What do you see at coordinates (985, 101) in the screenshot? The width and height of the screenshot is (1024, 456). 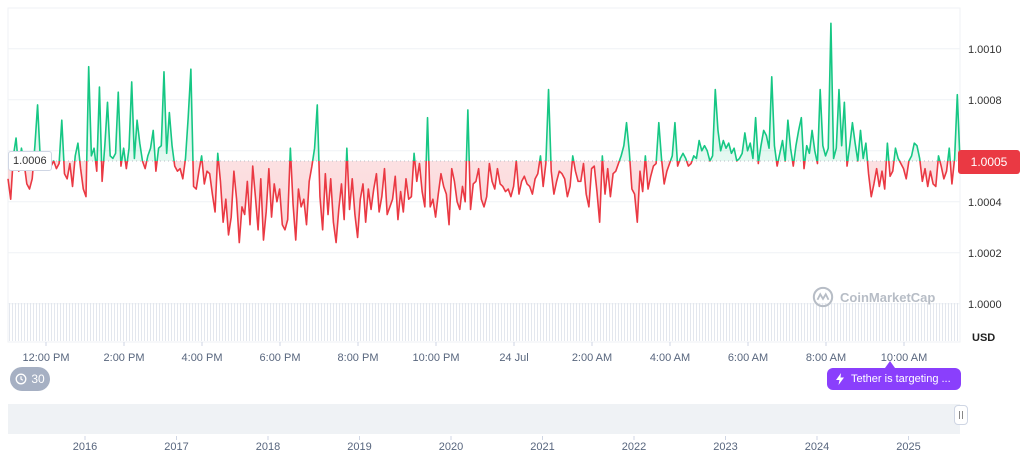 I see `y-tick-label: 1.0008` at bounding box center [985, 101].